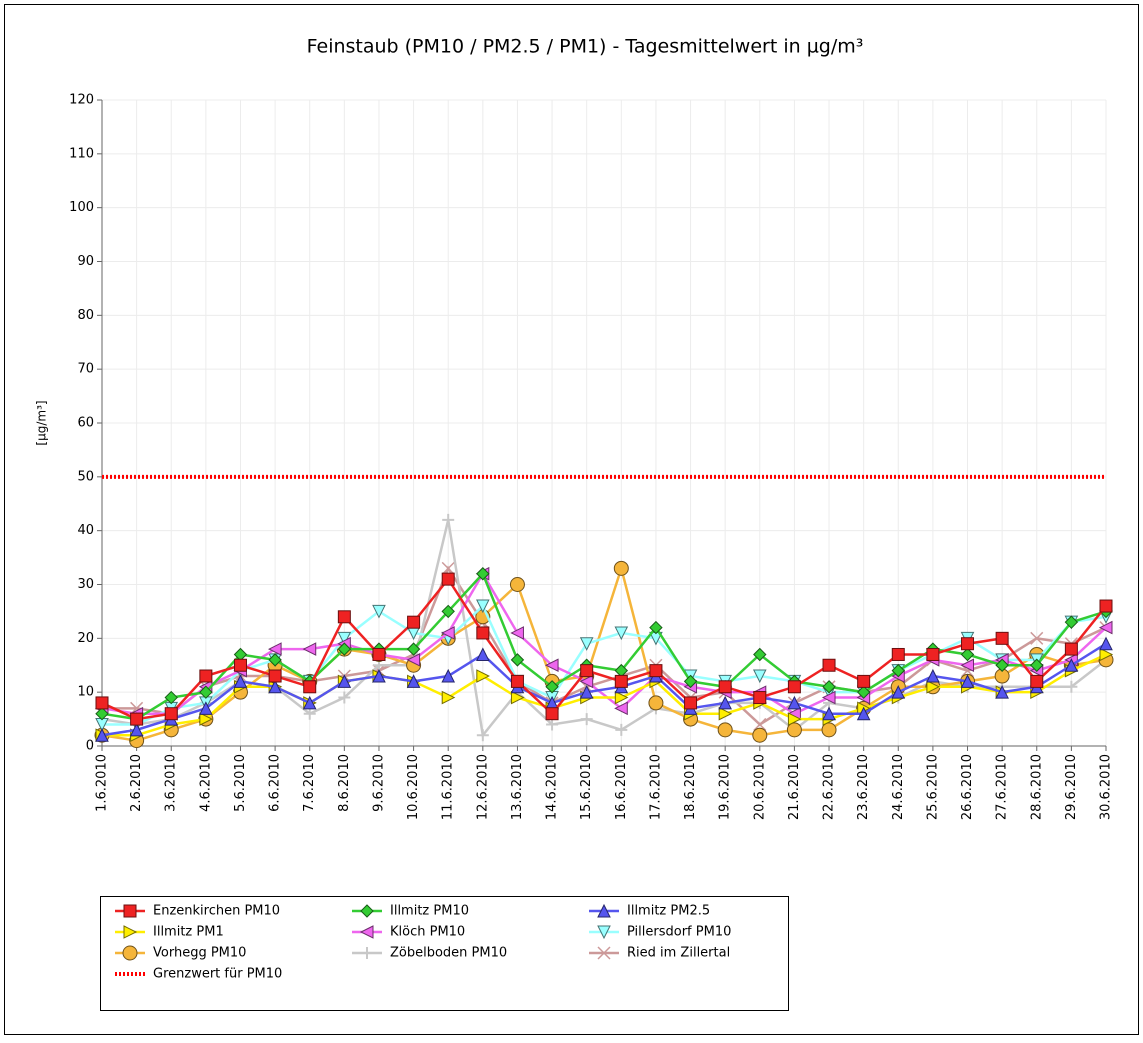 The image size is (1143, 1043). What do you see at coordinates (378, 783) in the screenshot?
I see `x-tick-label: 9.6.2010` at bounding box center [378, 783].